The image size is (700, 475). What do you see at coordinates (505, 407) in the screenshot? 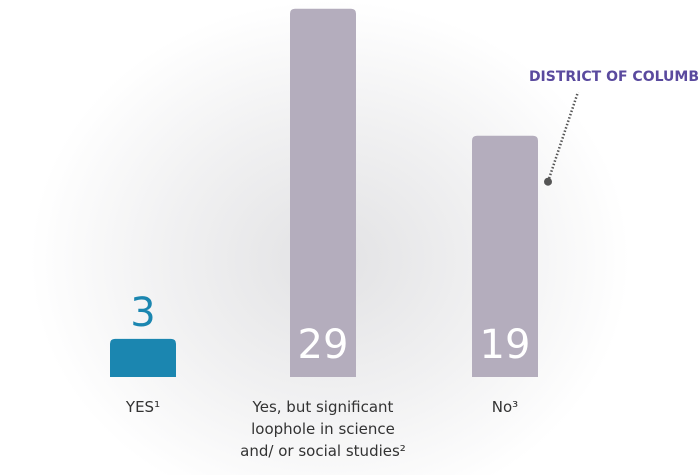
I see `category-label: No³` at bounding box center [505, 407].